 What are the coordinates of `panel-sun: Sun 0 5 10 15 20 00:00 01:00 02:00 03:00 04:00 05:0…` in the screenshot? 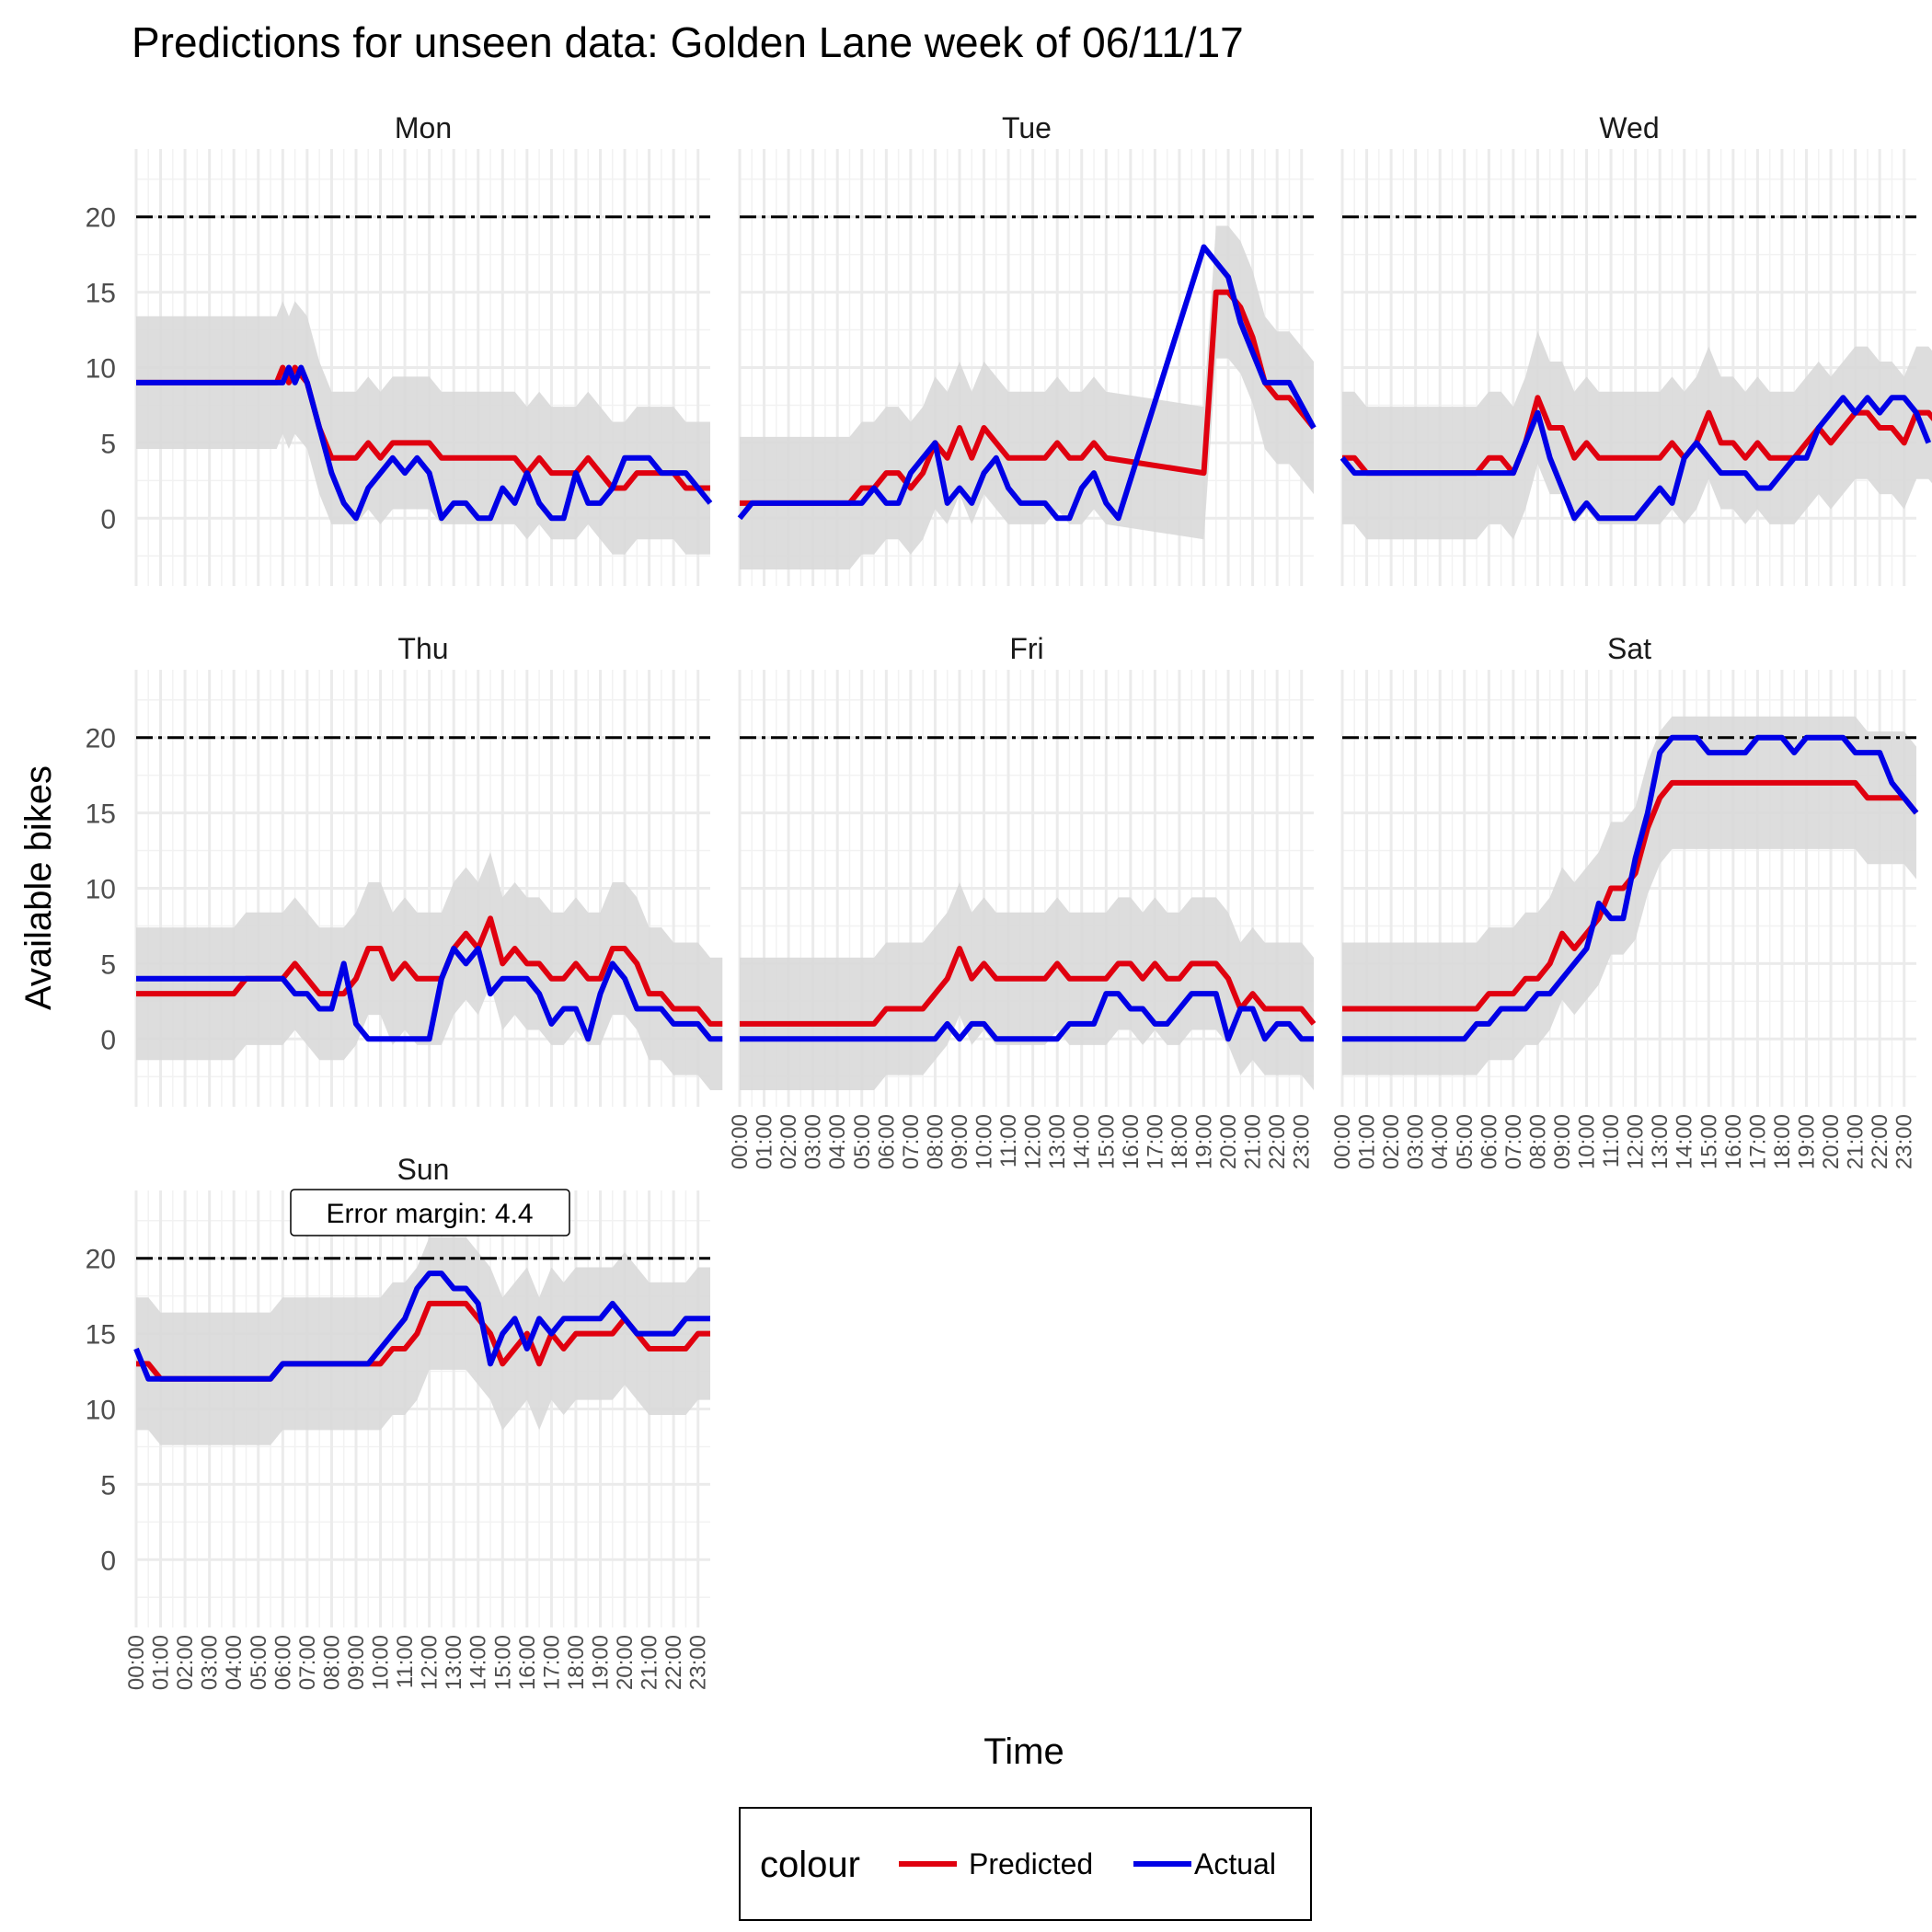 It's located at (398, 1421).